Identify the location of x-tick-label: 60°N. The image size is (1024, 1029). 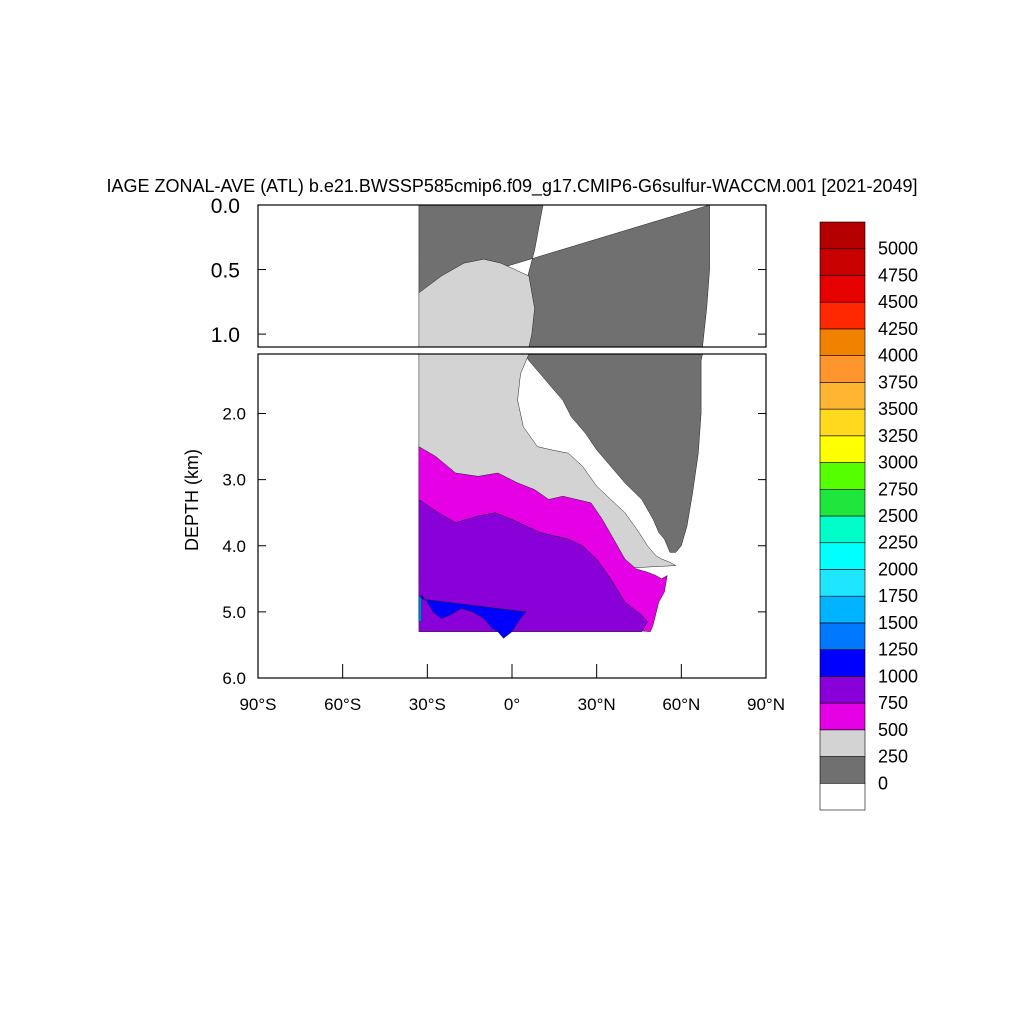
(681, 704).